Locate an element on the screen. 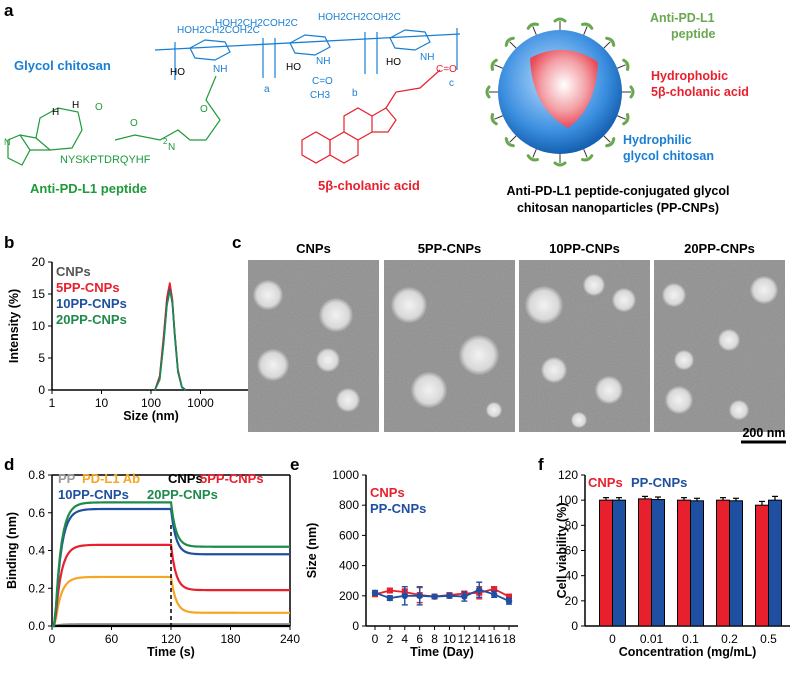 The height and width of the screenshot is (680, 798). y-tick-label: 800 is located at coordinates (349, 505).